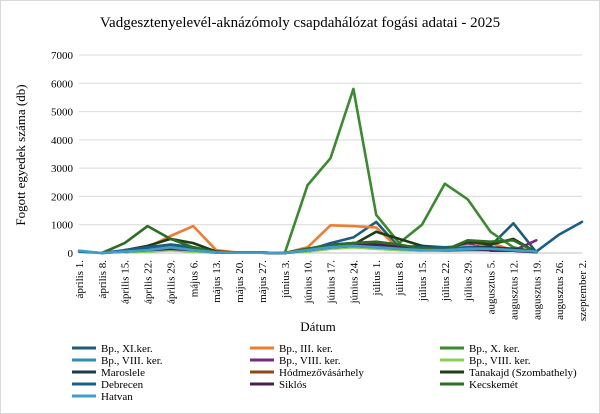 This screenshot has height=414, width=600. Describe the element at coordinates (583, 290) in the screenshot. I see `x-tick-label: szeptember 2.` at that location.